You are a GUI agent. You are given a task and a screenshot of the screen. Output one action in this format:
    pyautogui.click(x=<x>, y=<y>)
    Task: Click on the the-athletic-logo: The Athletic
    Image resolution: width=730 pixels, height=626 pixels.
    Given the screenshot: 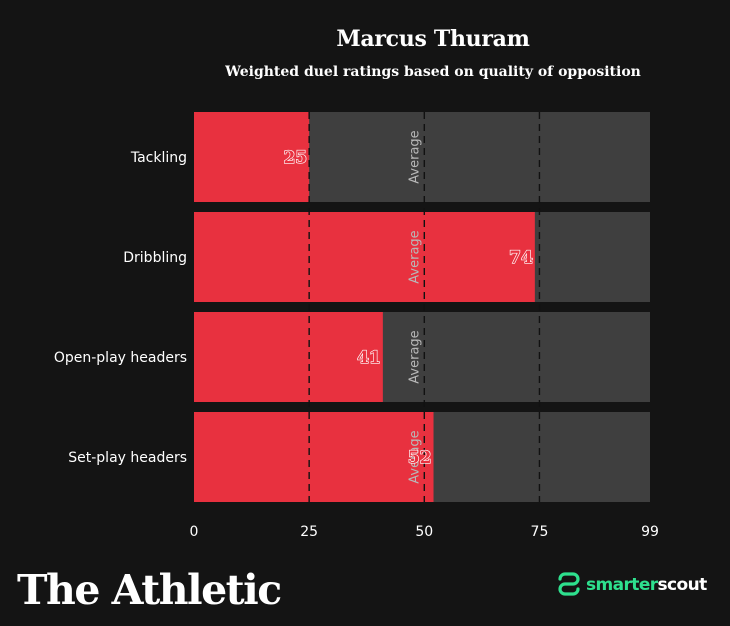 What is the action you would take?
    pyautogui.click(x=149, y=590)
    